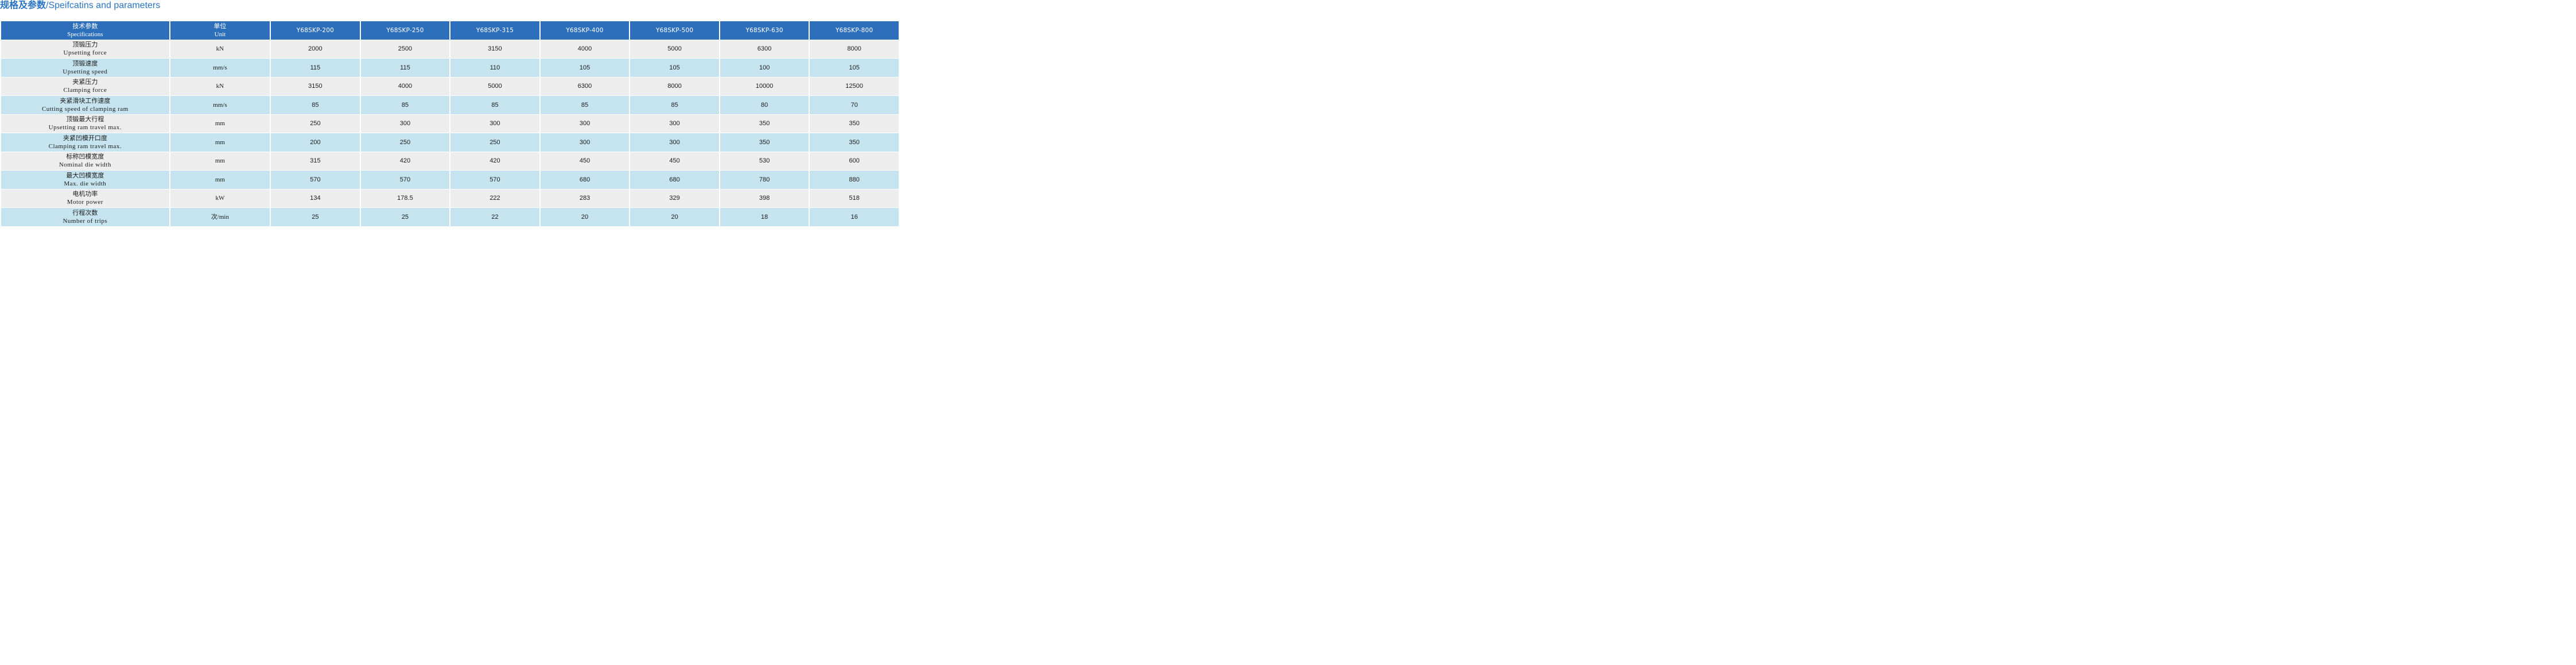  What do you see at coordinates (85, 202) in the screenshot?
I see `spec-name-en: Motor power` at bounding box center [85, 202].